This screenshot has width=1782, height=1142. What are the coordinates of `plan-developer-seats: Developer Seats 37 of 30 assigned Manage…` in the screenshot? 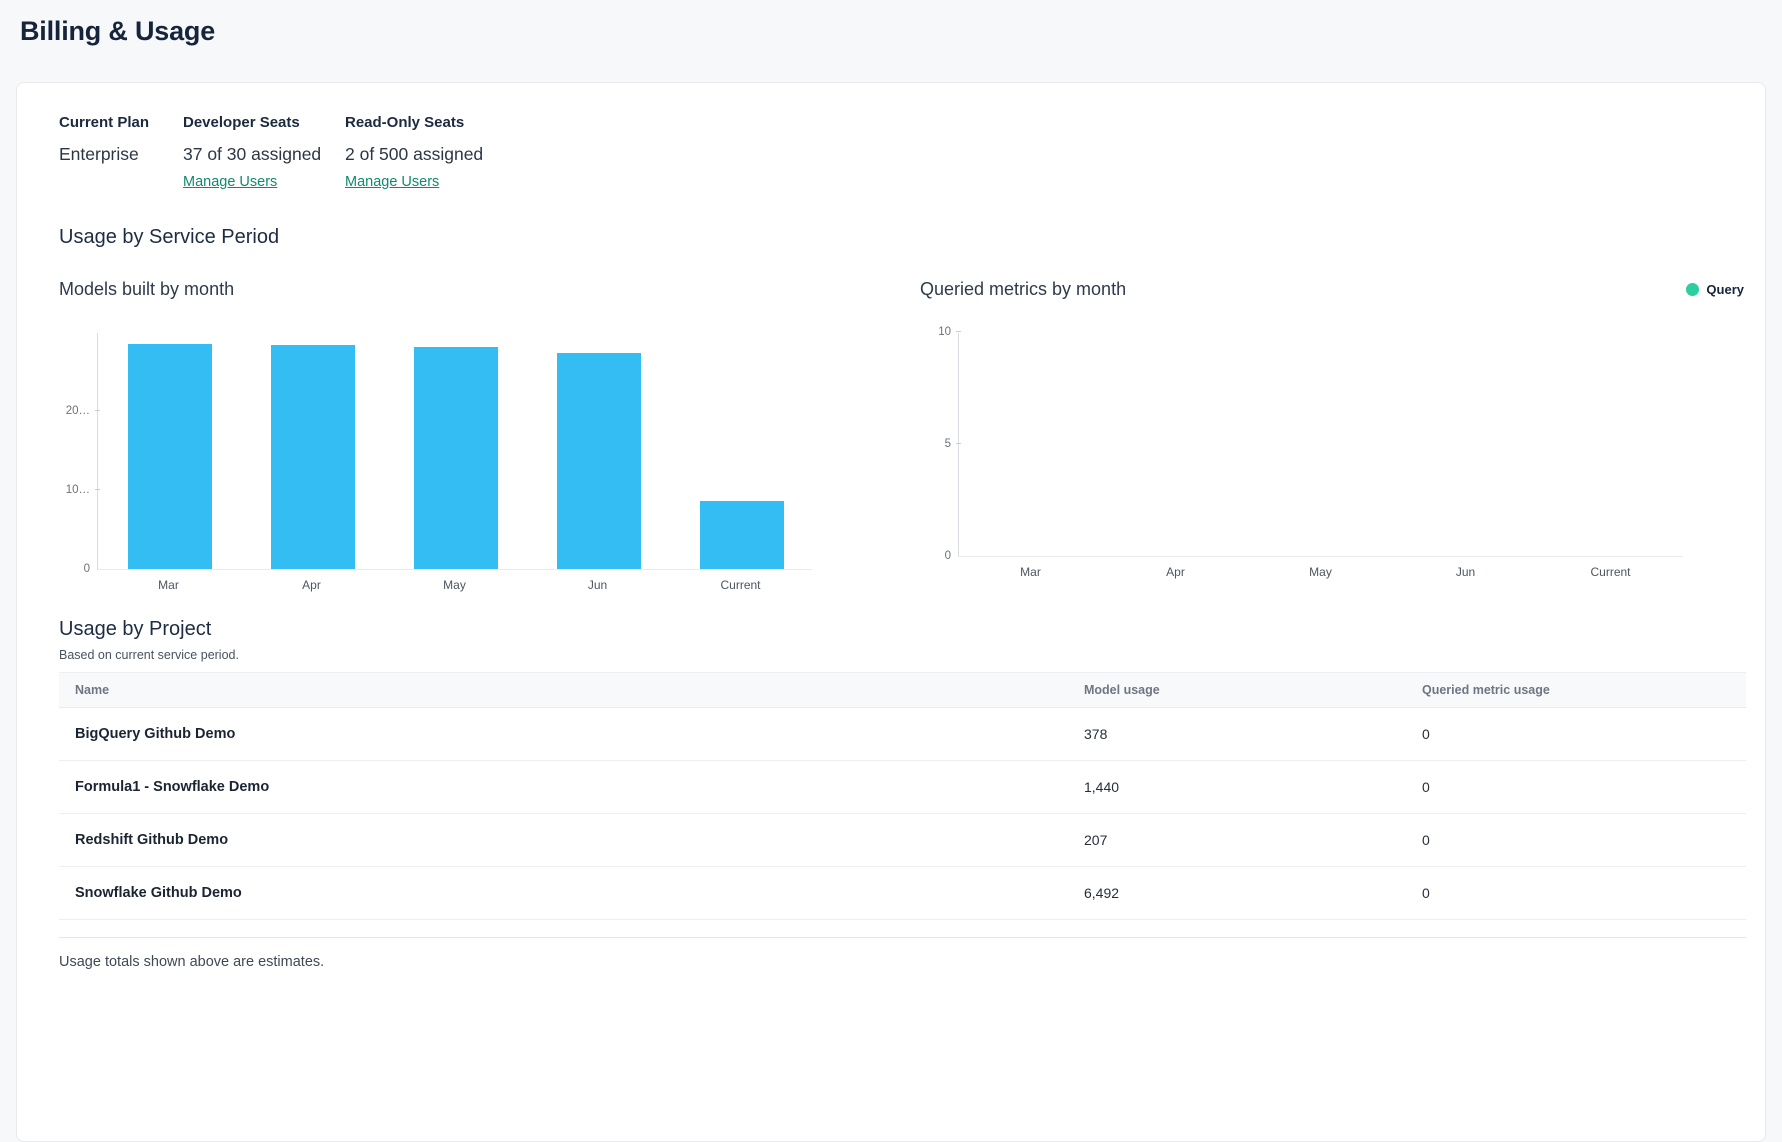 It's located at (264, 152).